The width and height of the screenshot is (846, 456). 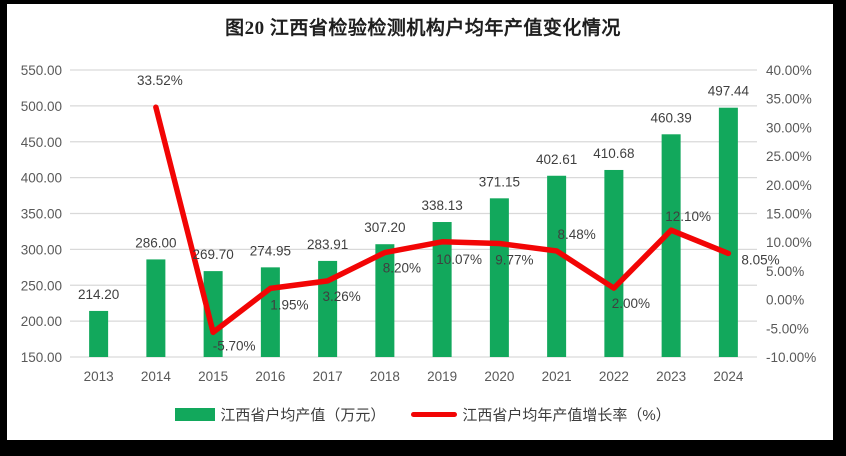 What do you see at coordinates (499, 376) in the screenshot?
I see `x-axis-tick-label: 2020` at bounding box center [499, 376].